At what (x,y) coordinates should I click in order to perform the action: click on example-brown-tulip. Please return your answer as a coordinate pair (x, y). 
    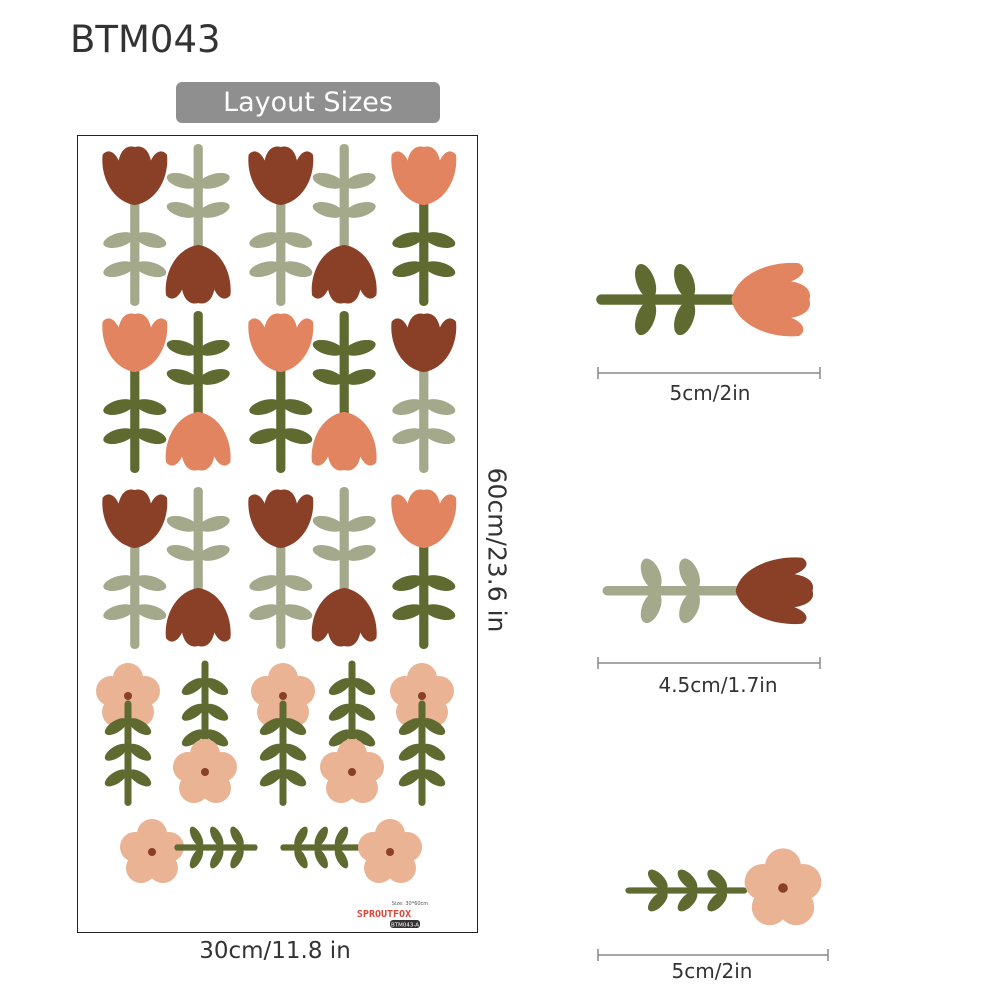
    Looking at the image, I should click on (710, 590).